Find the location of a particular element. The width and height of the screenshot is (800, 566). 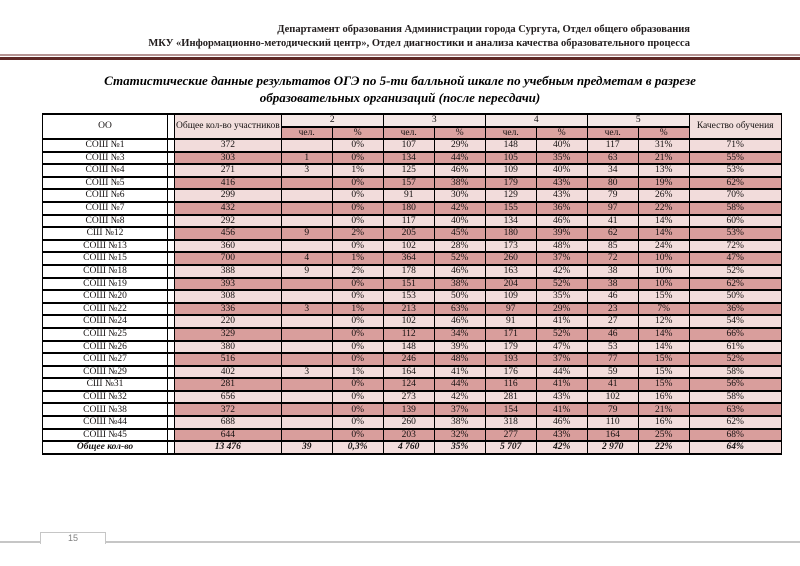

value-cell: 112 is located at coordinates (408, 334).